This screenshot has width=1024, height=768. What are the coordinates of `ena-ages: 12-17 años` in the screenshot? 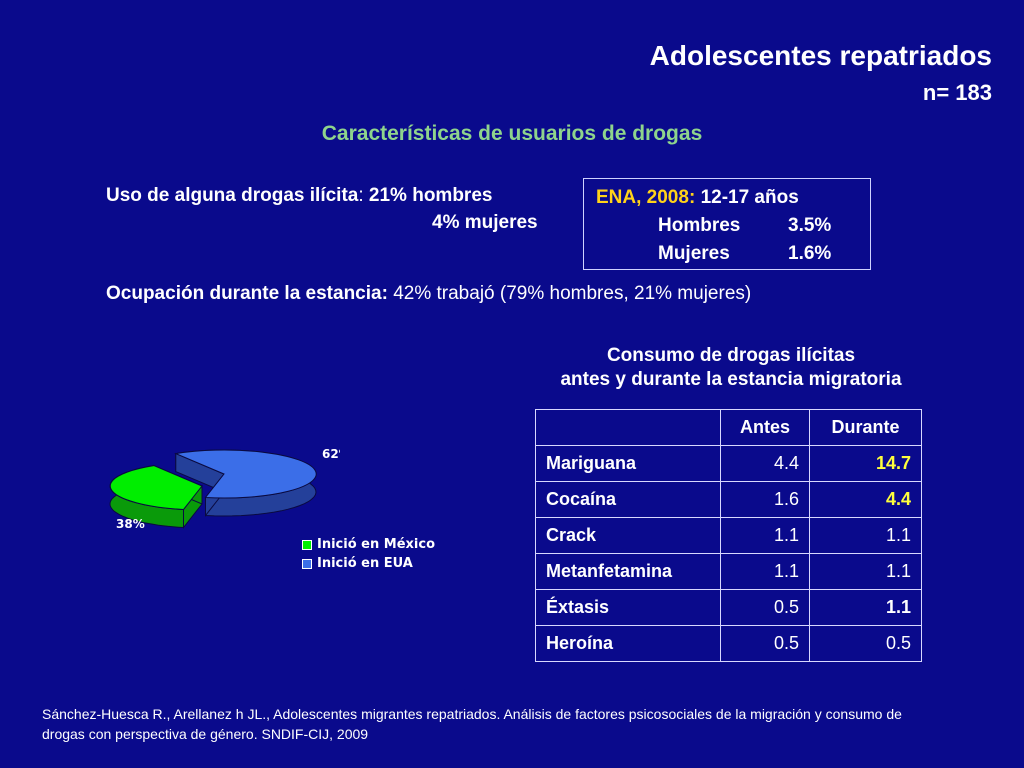 It's located at (749, 197).